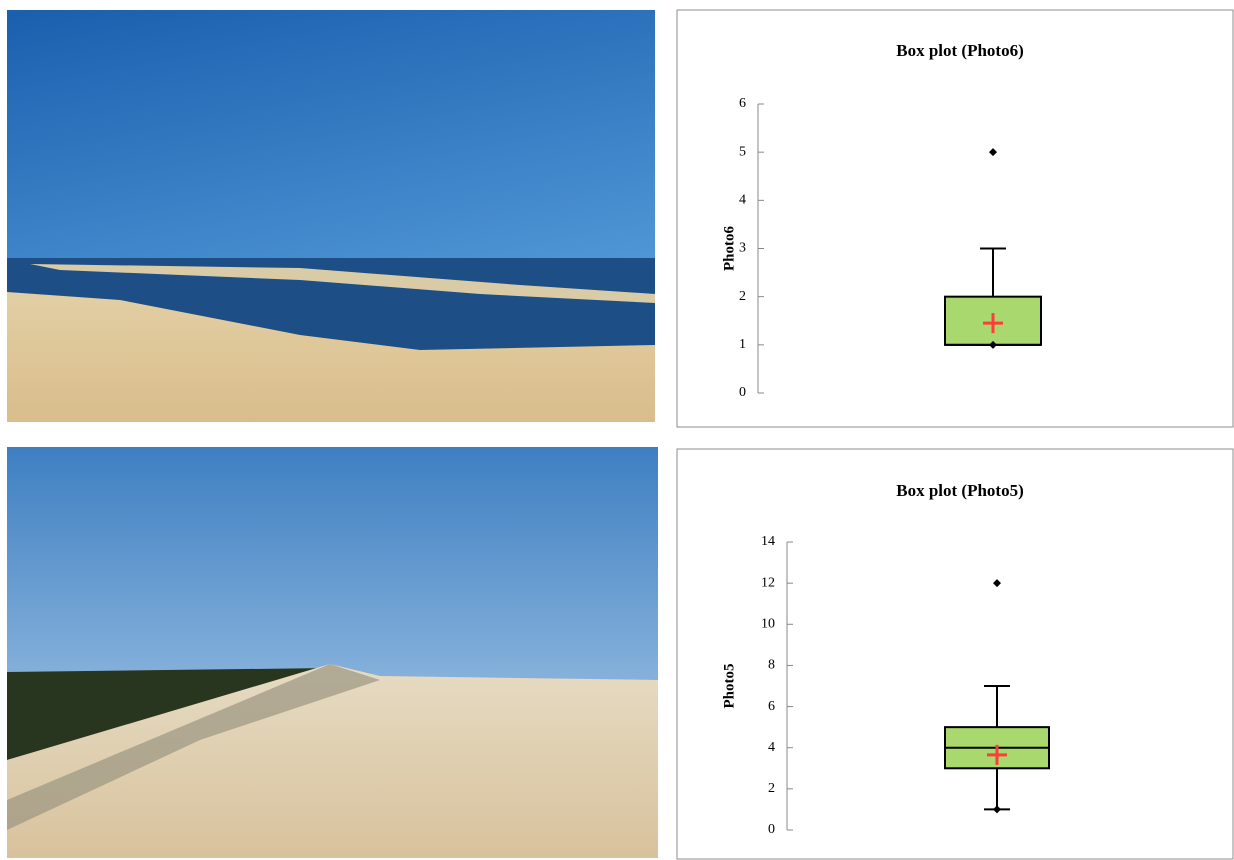 Image resolution: width=1234 pixels, height=860 pixels. I want to click on y-tick-label: 10, so click(768, 624).